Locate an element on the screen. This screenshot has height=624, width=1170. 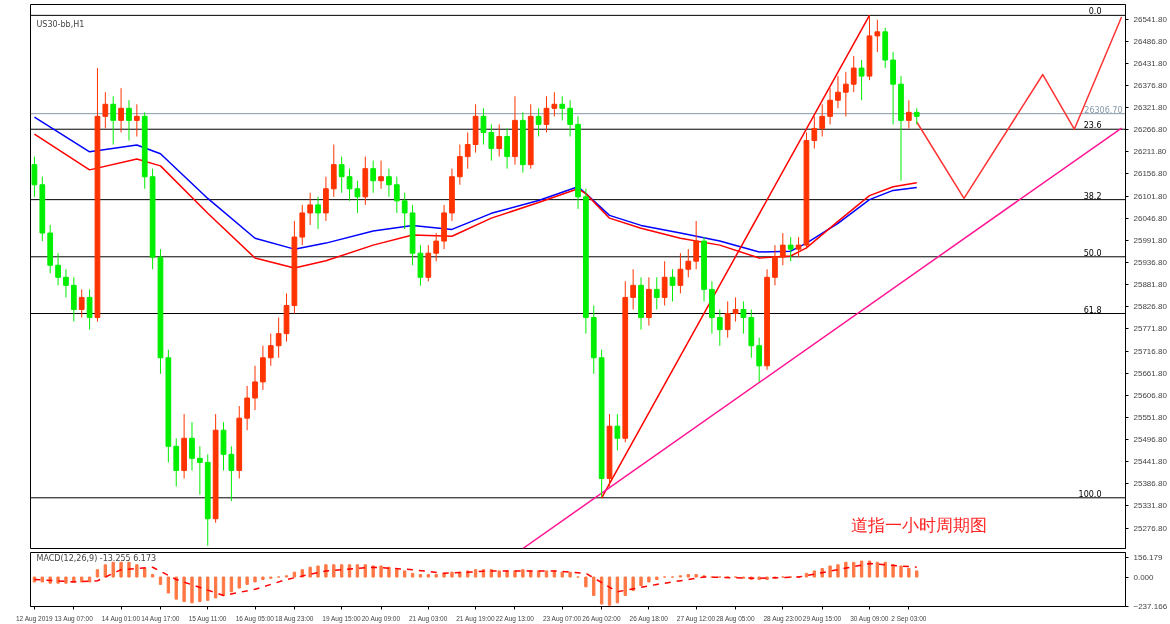
y-tick-label: 25551.80 is located at coordinates (1150, 417).